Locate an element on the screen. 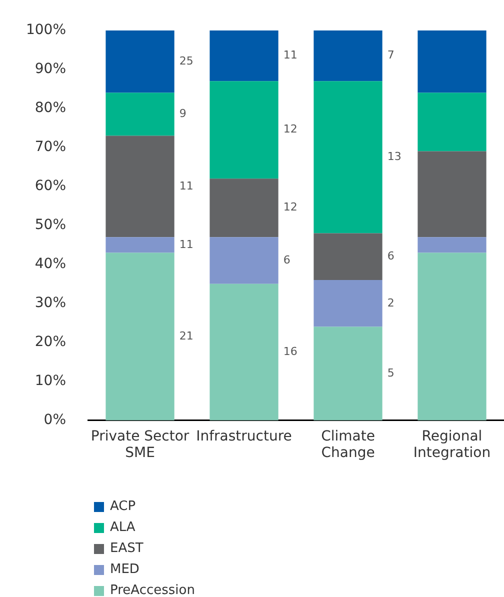 This screenshot has height=597, width=504. annotation: 2 is located at coordinates (390, 303).